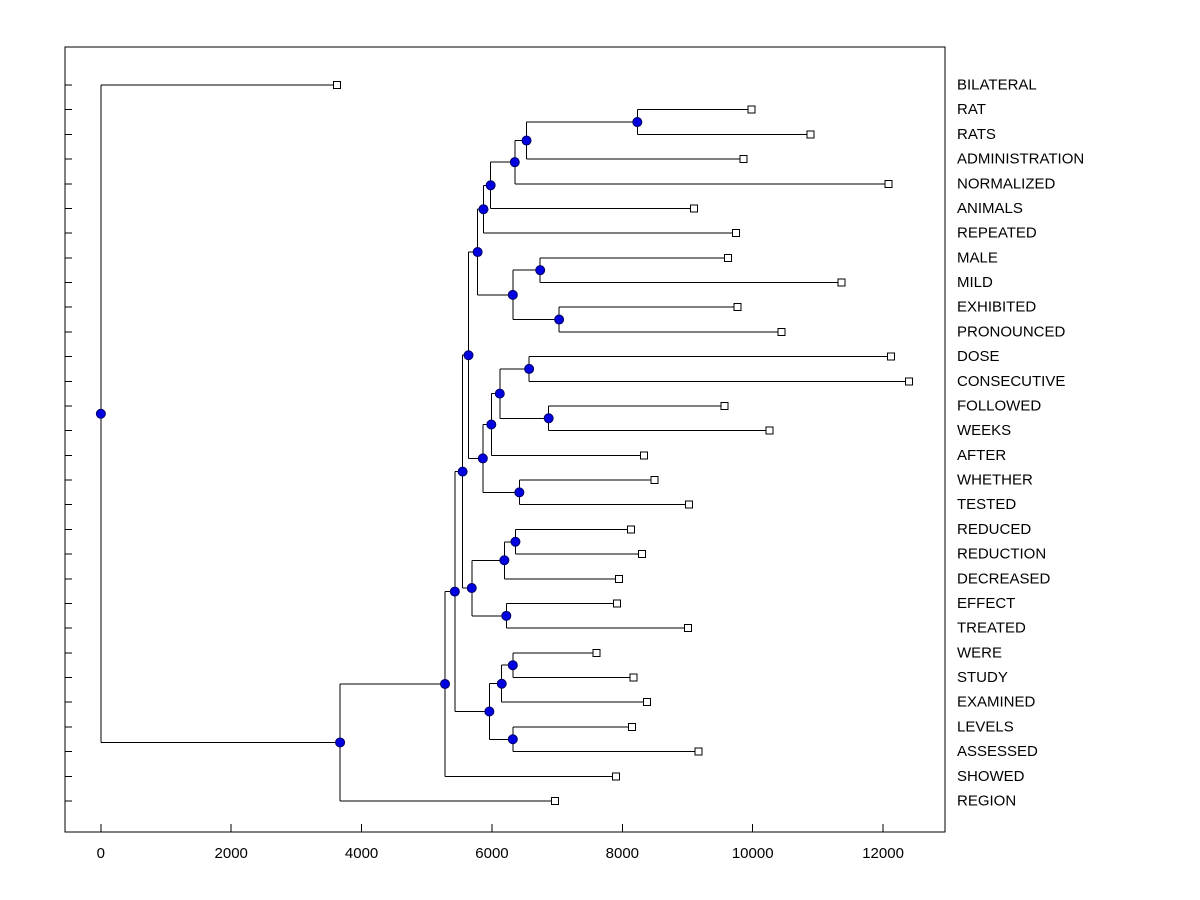 This screenshot has height=900, width=1200. Describe the element at coordinates (986, 801) in the screenshot. I see `leaf-label: REGION` at that location.